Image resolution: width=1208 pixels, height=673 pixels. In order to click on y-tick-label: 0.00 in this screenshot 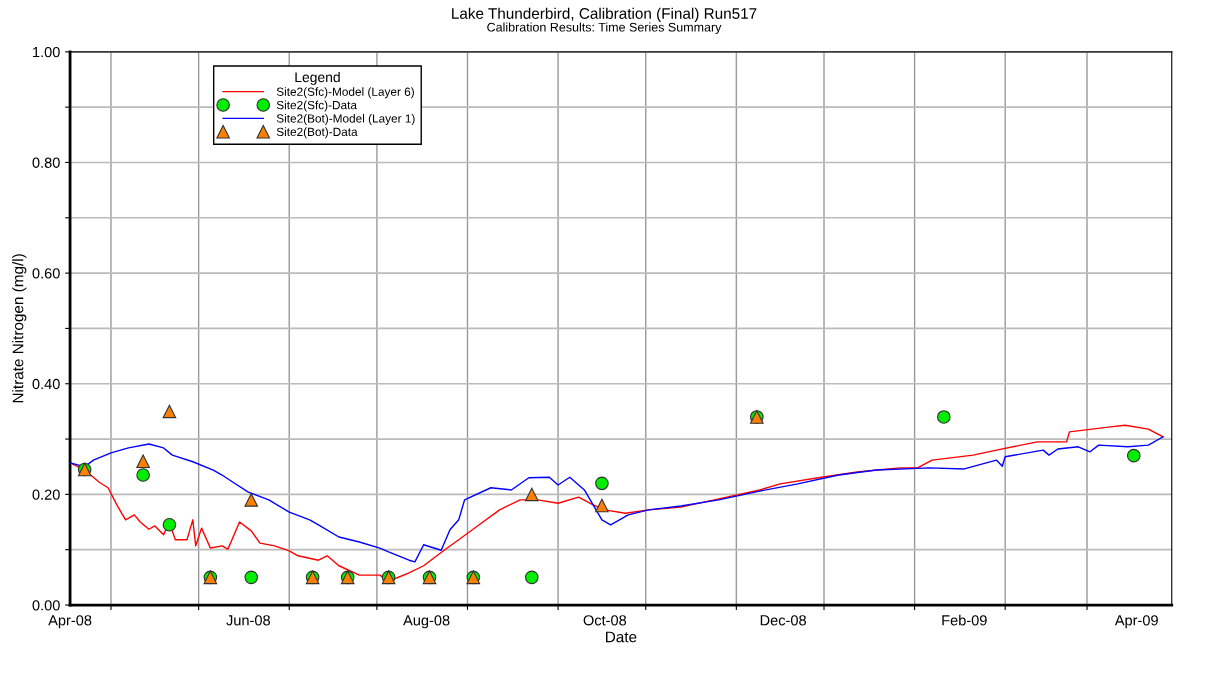, I will do `click(46, 605)`.